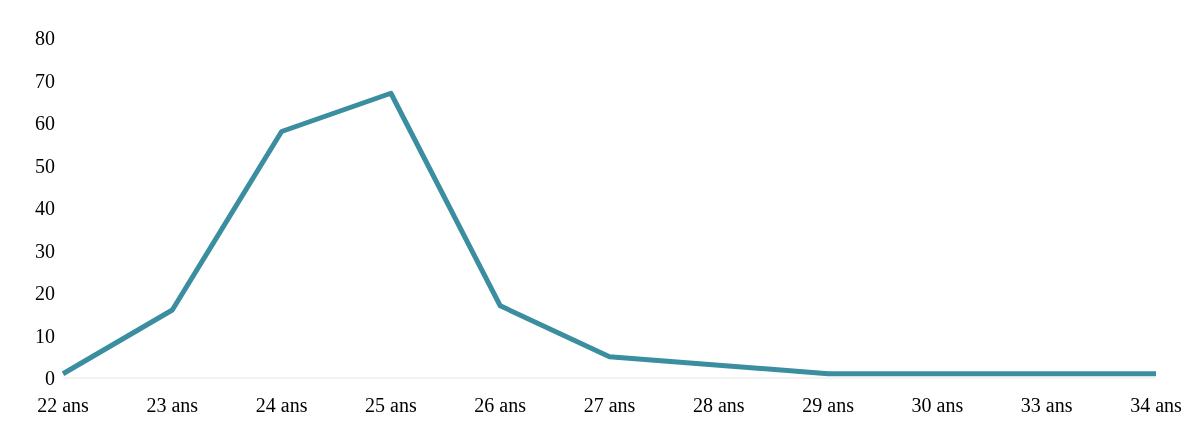 Image resolution: width=1194 pixels, height=446 pixels. Describe the element at coordinates (391, 405) in the screenshot. I see `x-tick-label: 25 ans` at that location.